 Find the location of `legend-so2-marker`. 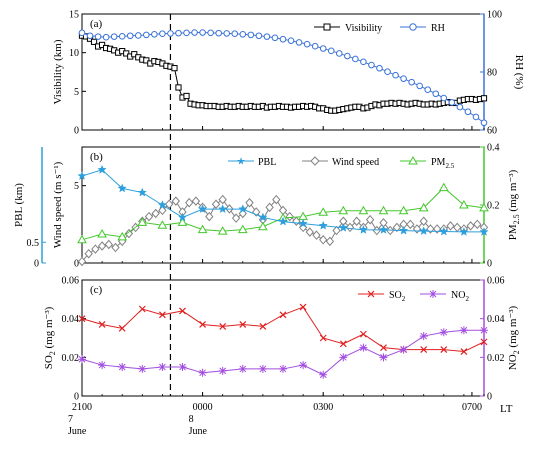

legend-so2-marker is located at coordinates (371, 294).